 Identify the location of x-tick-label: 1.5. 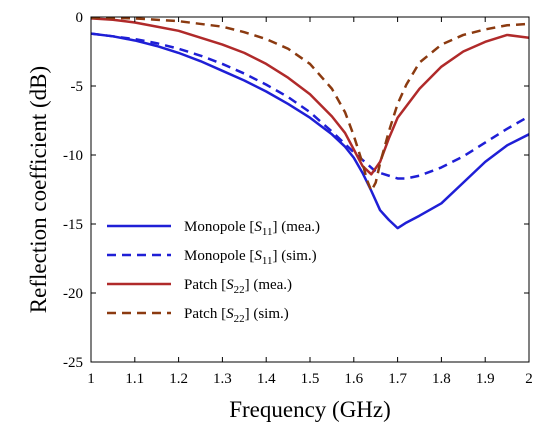
(310, 379).